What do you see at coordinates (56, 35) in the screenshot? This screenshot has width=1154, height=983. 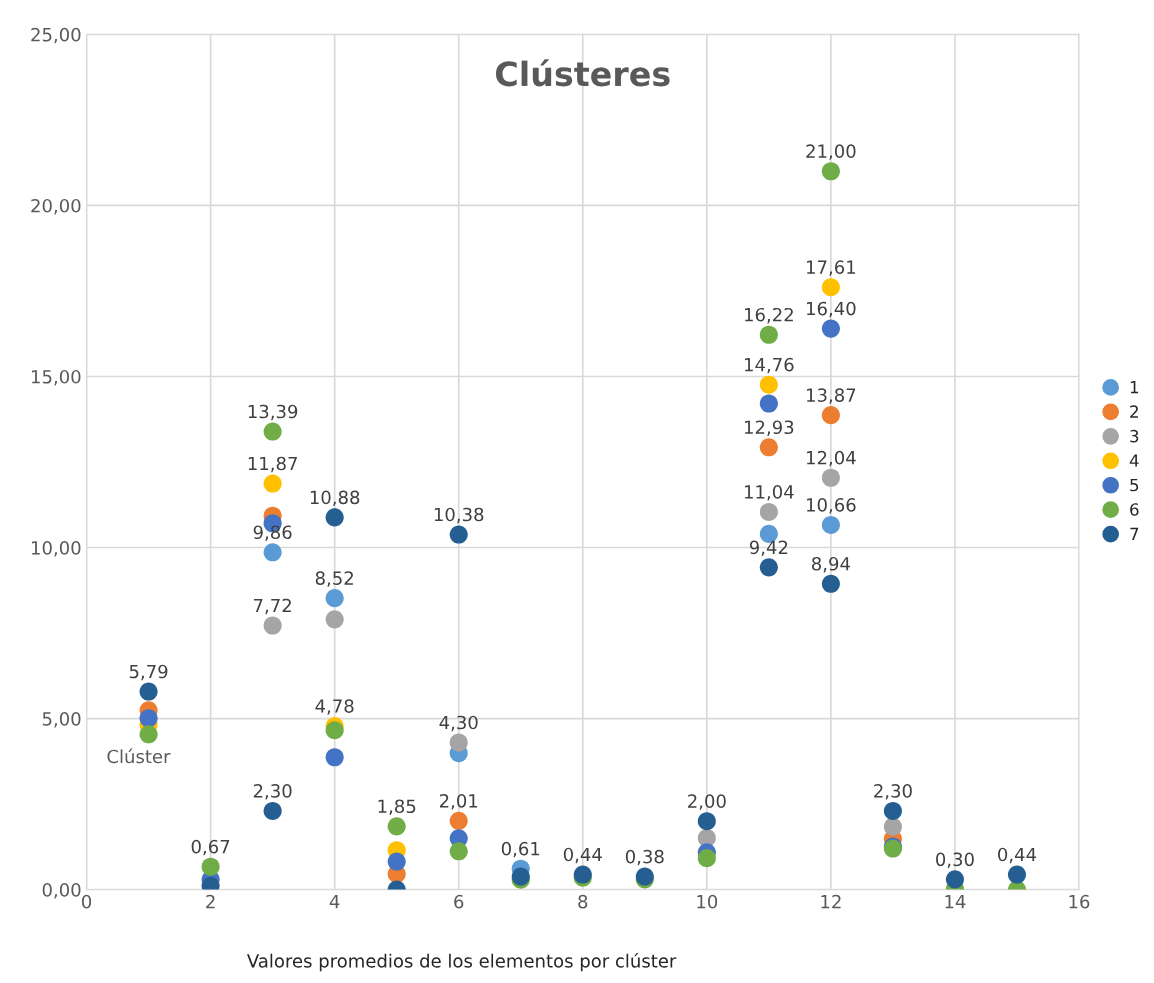 I see `y-tick-label: 25,00` at bounding box center [56, 35].